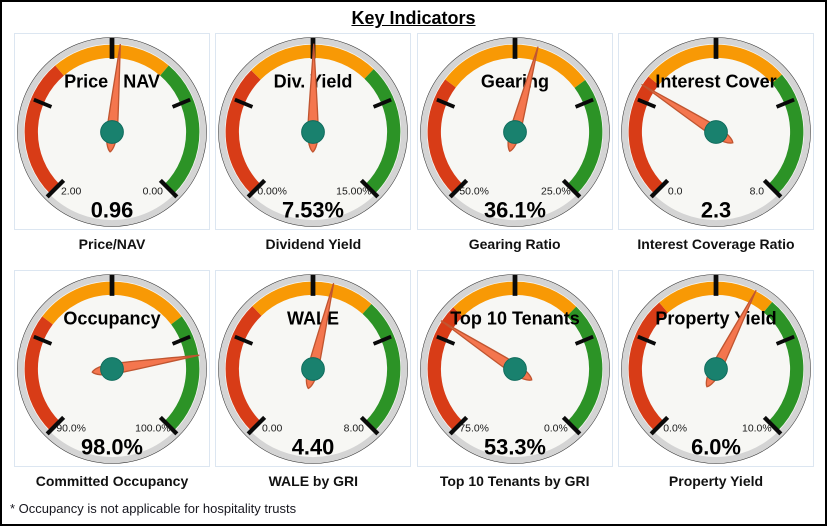  I want to click on svg-text: 8.00, so click(354, 428).